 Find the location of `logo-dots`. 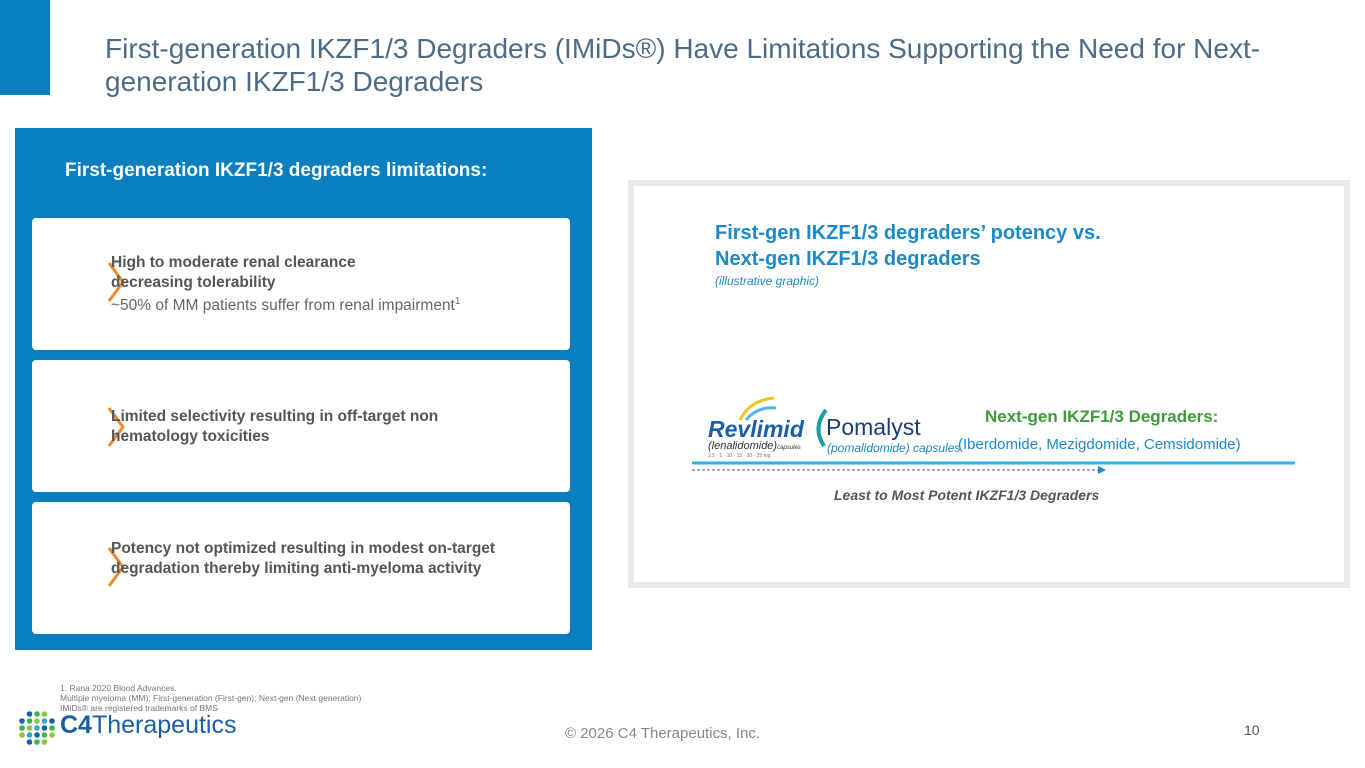

logo-dots is located at coordinates (37, 728).